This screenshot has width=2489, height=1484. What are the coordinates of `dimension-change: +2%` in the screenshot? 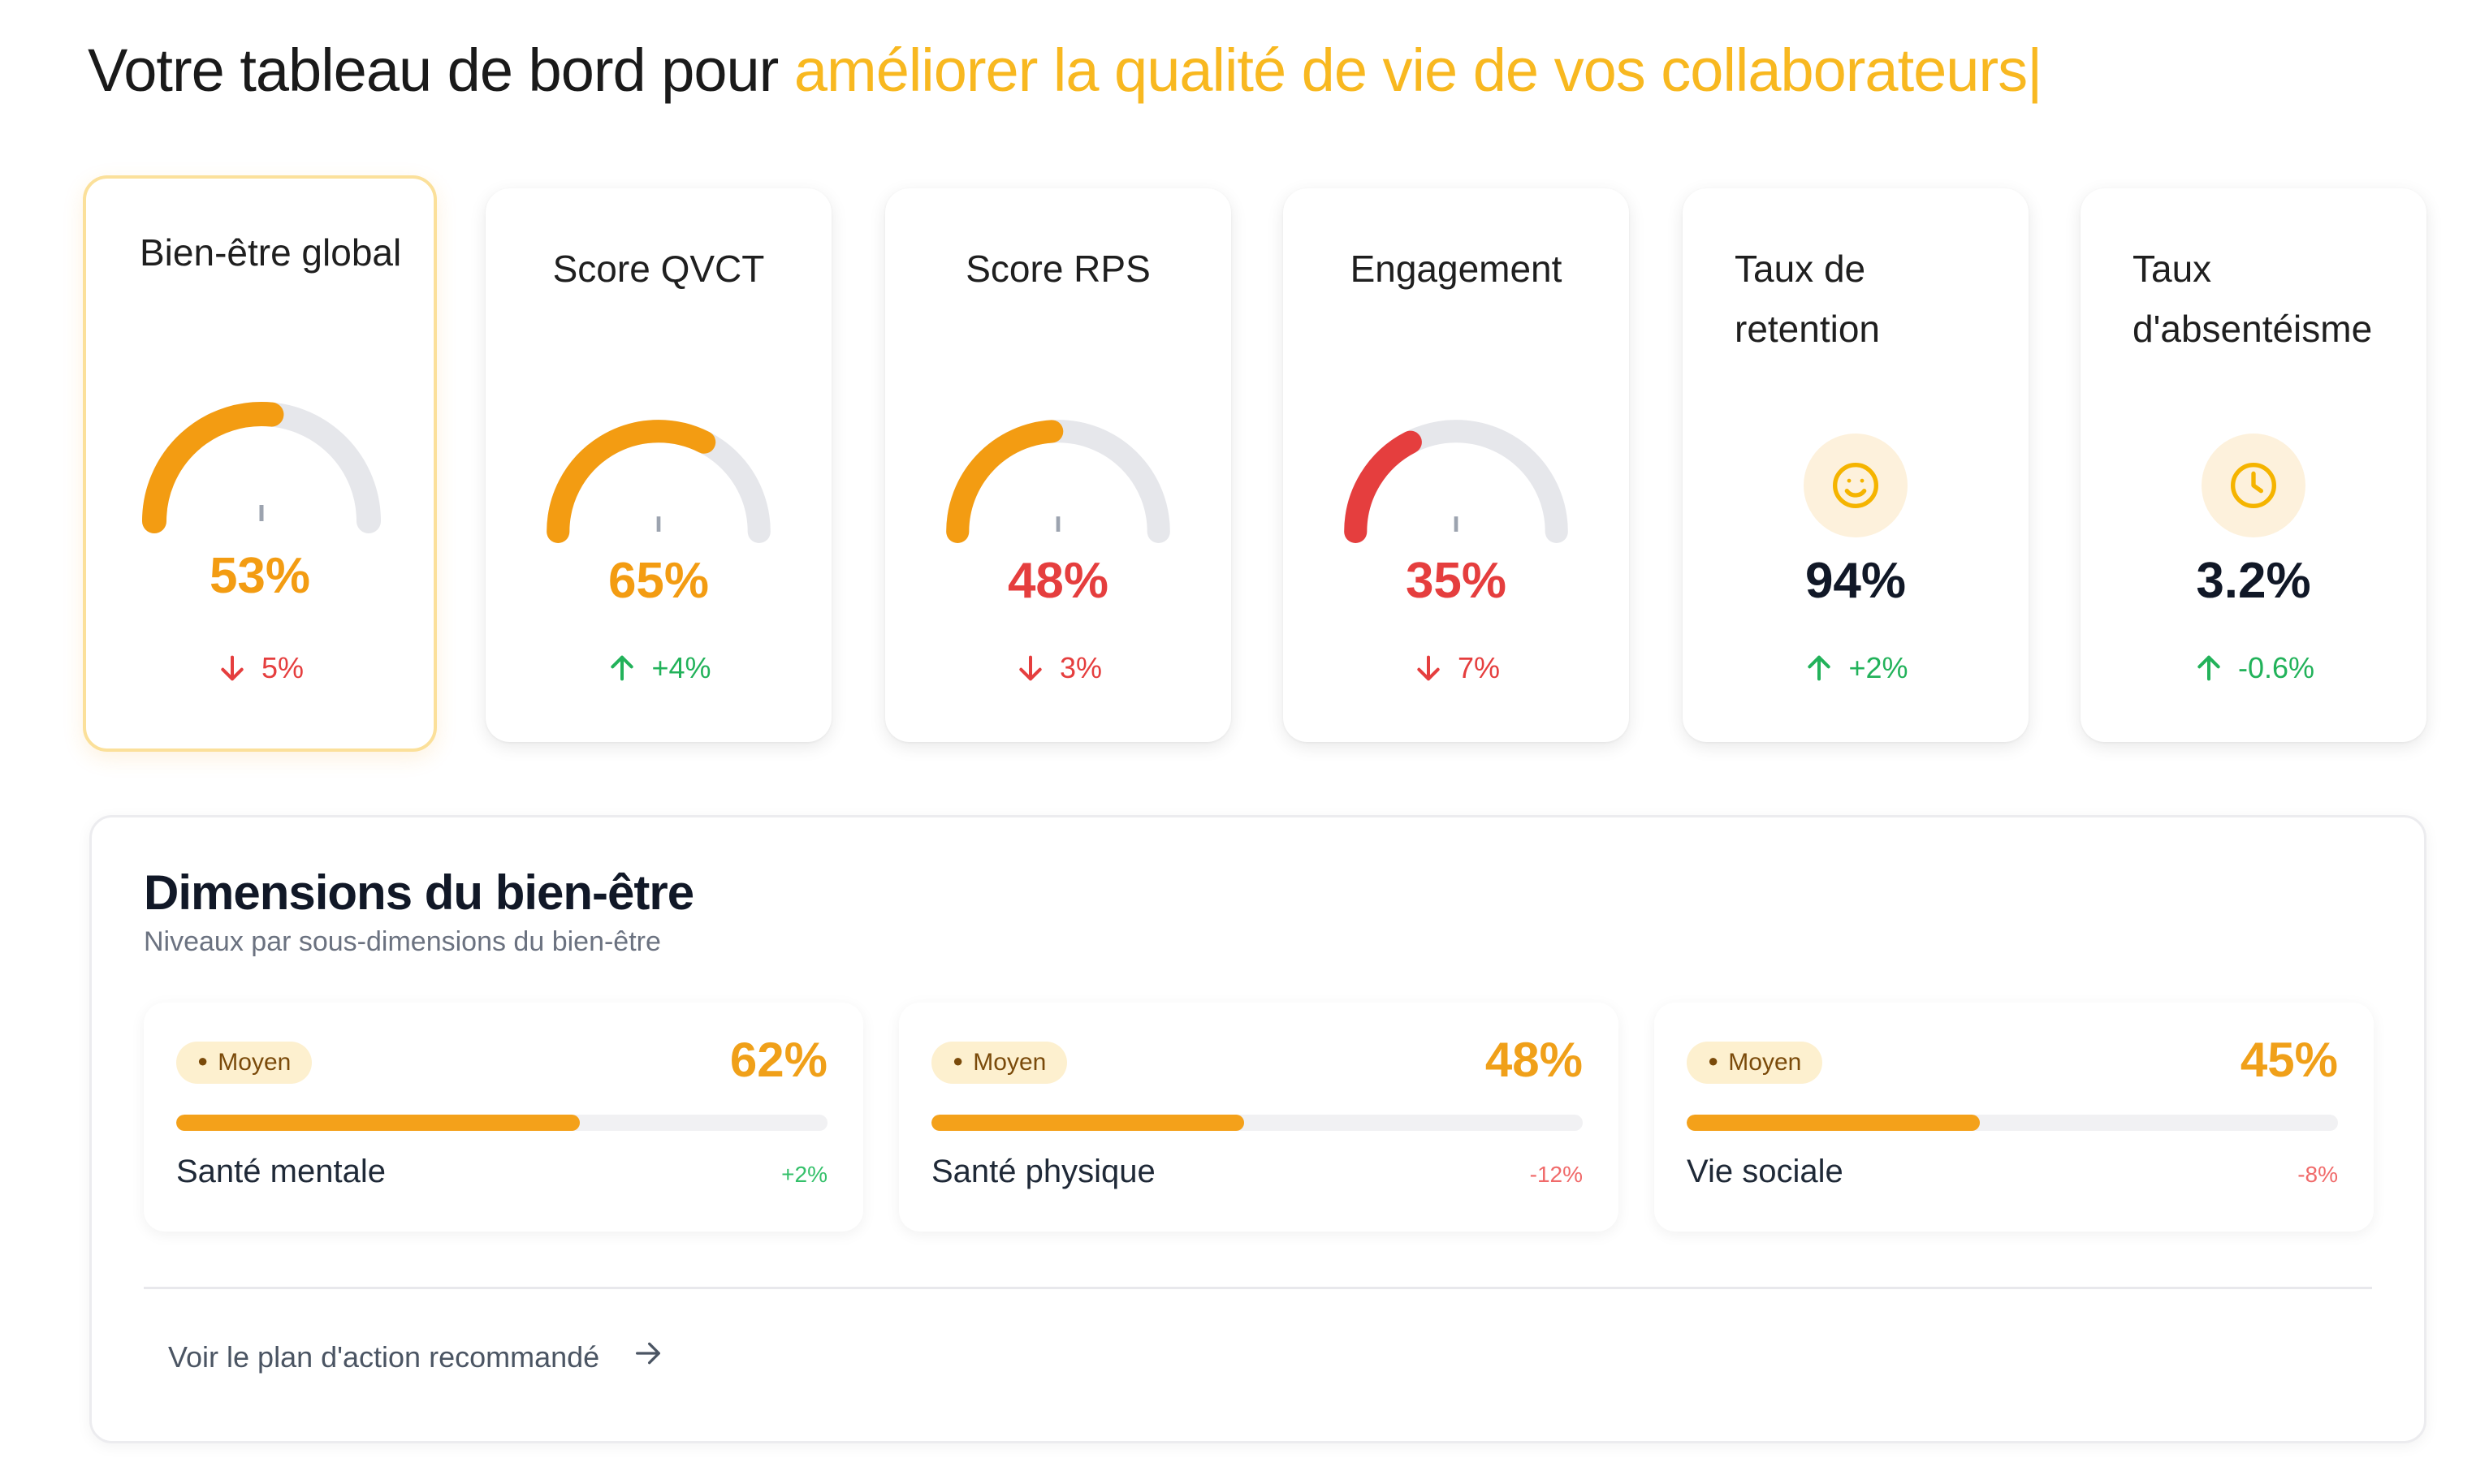 It's located at (804, 1174).